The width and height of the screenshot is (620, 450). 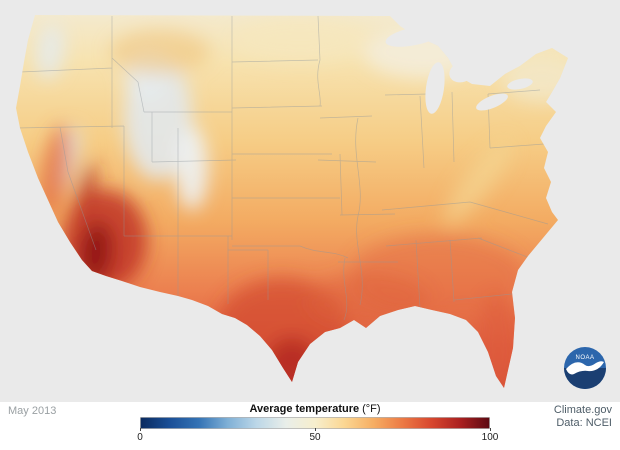 What do you see at coordinates (462, 72) in the screenshot?
I see `lake-huron` at bounding box center [462, 72].